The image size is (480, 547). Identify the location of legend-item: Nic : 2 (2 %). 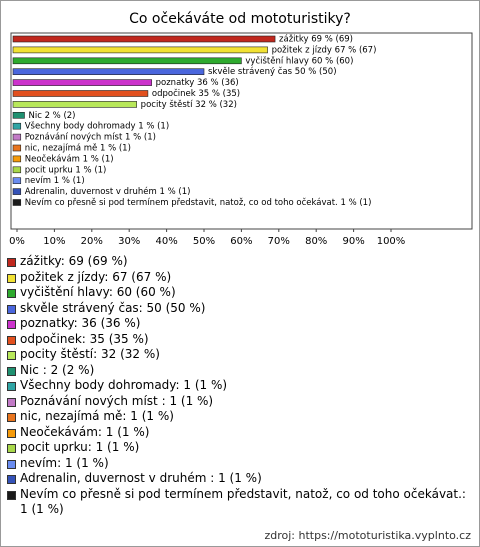
(239, 371).